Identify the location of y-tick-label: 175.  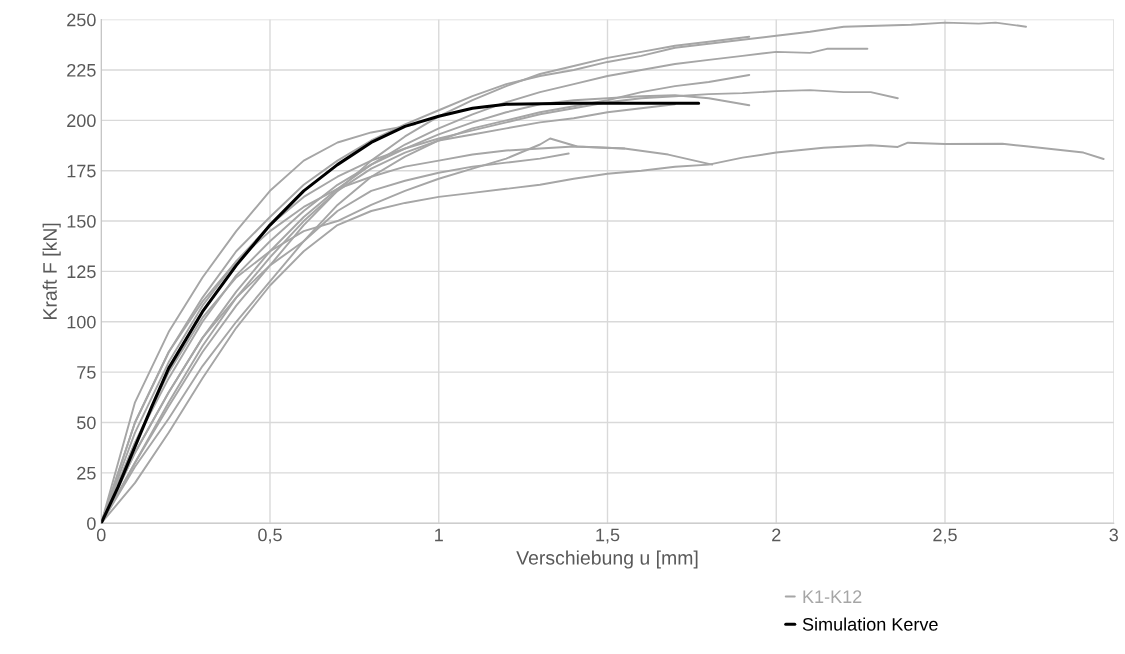
(81, 171).